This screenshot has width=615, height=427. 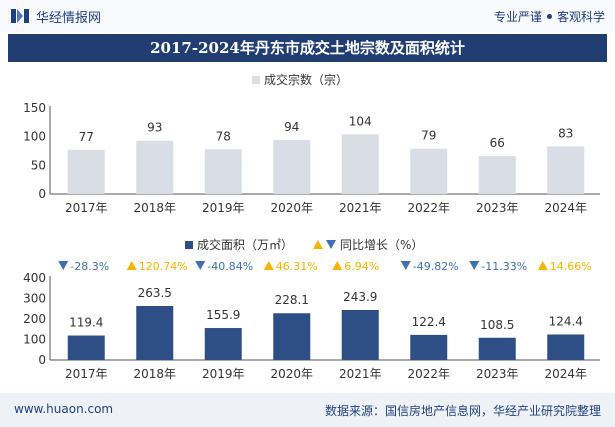 What do you see at coordinates (381, 245) in the screenshot?
I see `legend-label-growth: 同比增长（%）` at bounding box center [381, 245].